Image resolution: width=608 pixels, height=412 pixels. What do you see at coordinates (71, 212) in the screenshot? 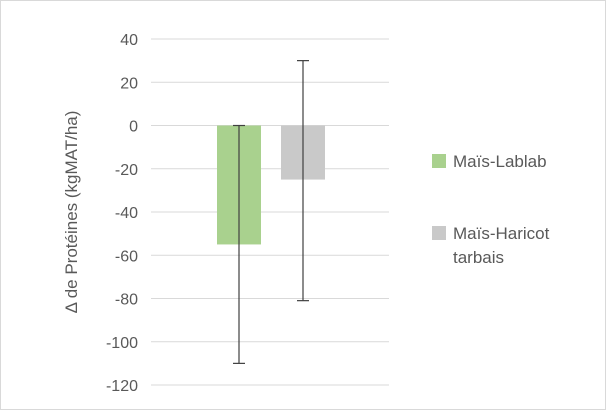
I see `y-axis-title: Δ de Protéines (kgMAT/ha)` at bounding box center [71, 212].